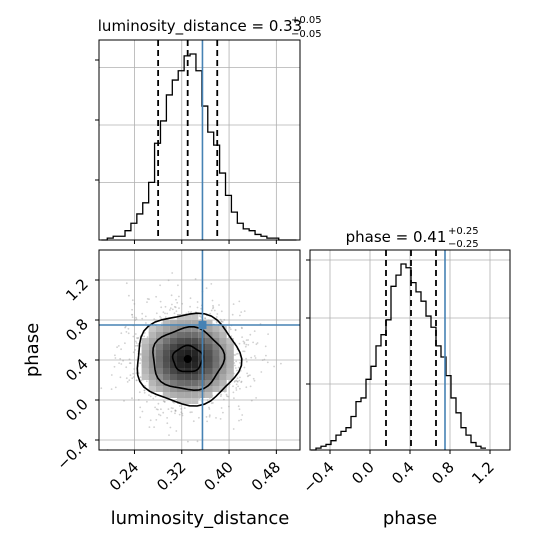 The width and height of the screenshot is (550, 550). Describe the element at coordinates (306, 34) in the screenshot. I see `title-ld-minus: −0.05` at that location.